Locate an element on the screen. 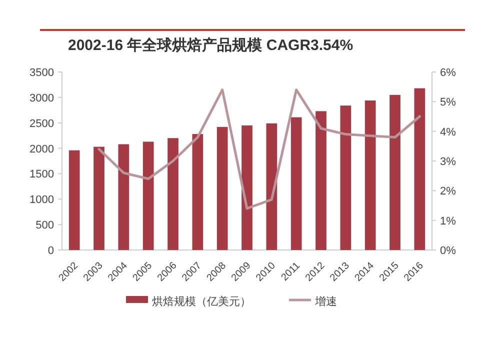 The image size is (500, 362). title: 2002-16 年全球烘焙产品规模 CAGR3.54% is located at coordinates (211, 45).